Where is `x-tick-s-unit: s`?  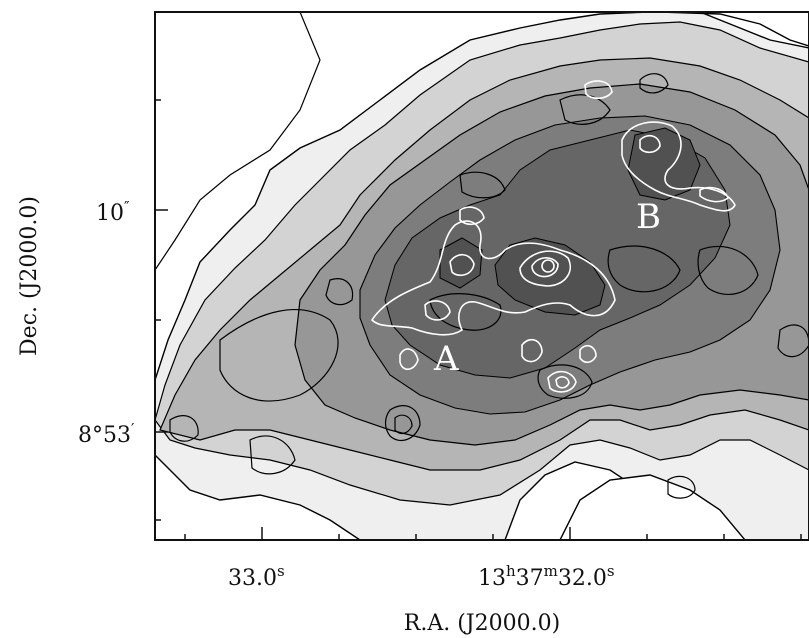 x-tick-s-unit: s is located at coordinates (611, 571).